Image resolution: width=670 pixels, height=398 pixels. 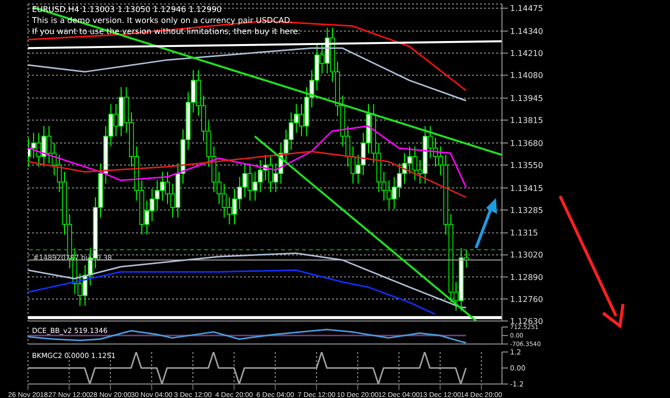 What do you see at coordinates (527, 143) in the screenshot?
I see `y-tick-label: 1.13680` at bounding box center [527, 143].